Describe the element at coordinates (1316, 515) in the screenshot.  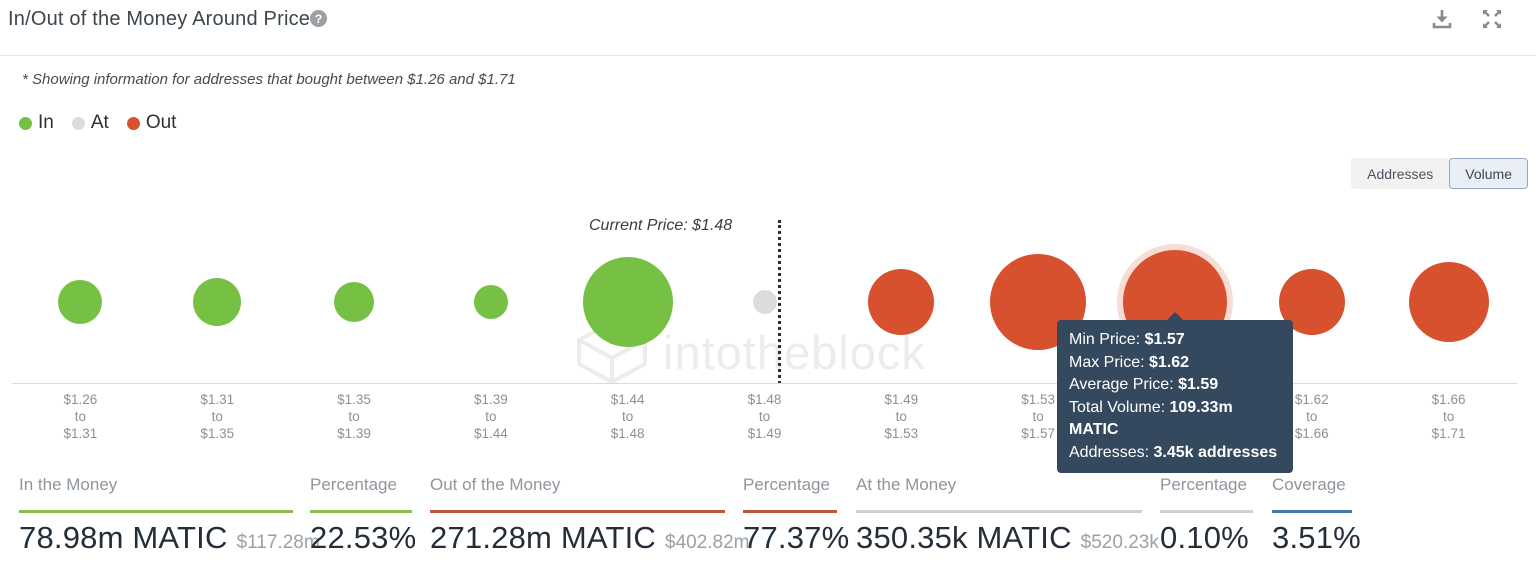
I see `stat-coverage-6: Coverage 3.51%` at that location.